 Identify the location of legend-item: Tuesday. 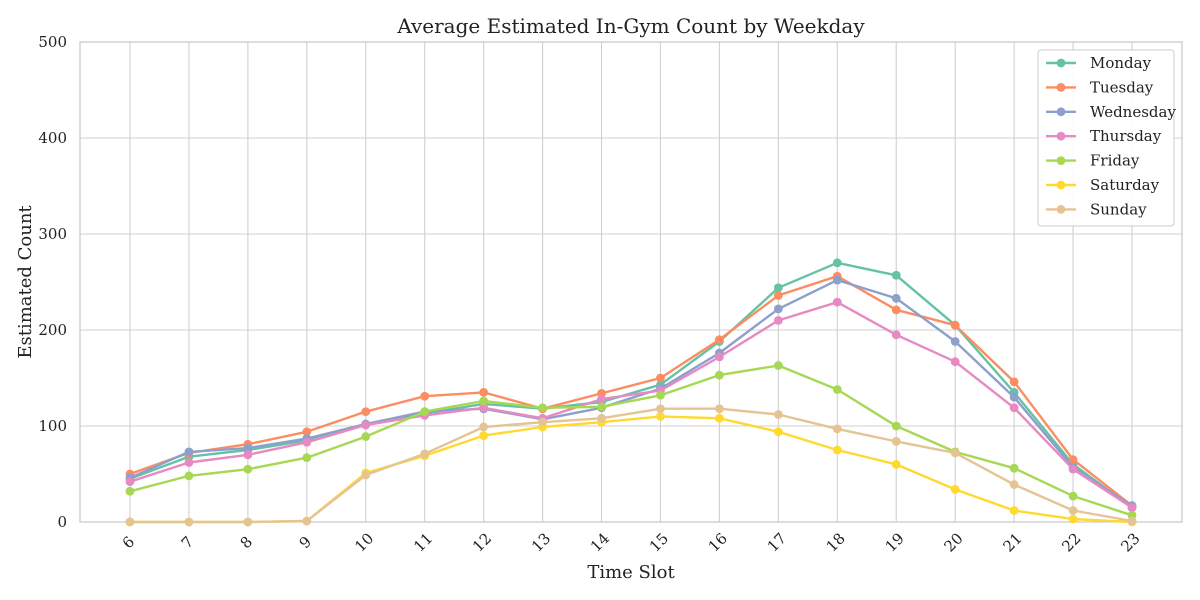
(1100, 87).